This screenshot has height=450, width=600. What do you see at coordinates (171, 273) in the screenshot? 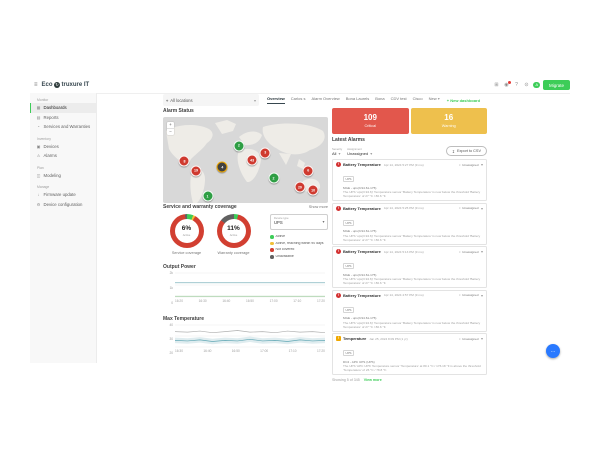
I see `axis-tick-label: 2k` at bounding box center [171, 273].